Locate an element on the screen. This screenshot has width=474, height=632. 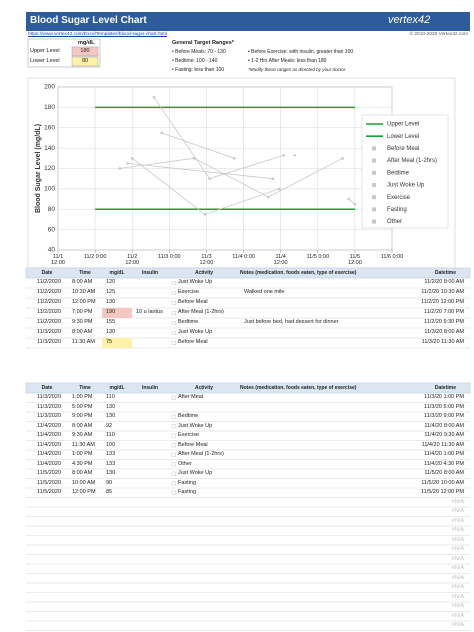
table-cell: 8:00 AM is located at coordinates (82, 332).